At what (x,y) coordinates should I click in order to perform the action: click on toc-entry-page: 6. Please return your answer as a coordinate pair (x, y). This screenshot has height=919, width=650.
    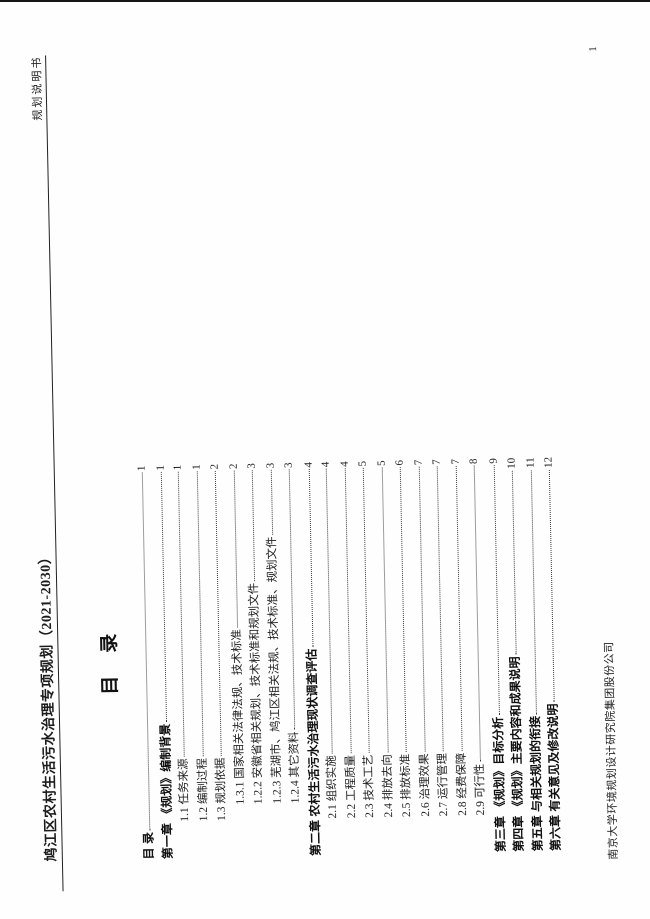
    Looking at the image, I should click on (399, 462).